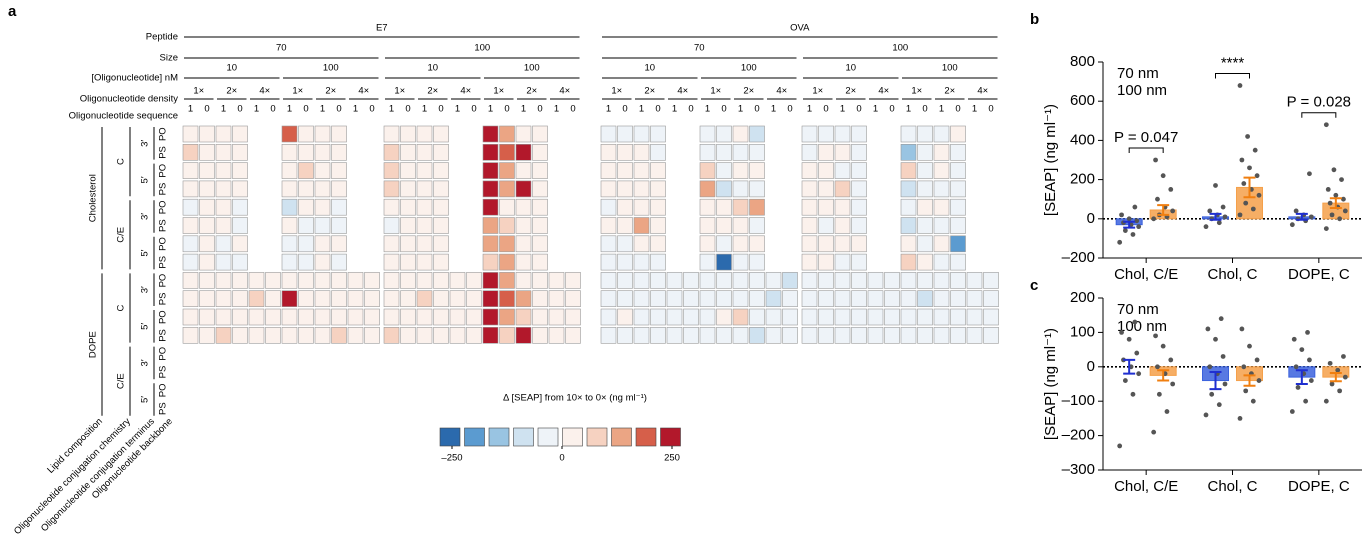  Describe the element at coordinates (1129, 224) in the screenshot. I see `error-bar` at that location.